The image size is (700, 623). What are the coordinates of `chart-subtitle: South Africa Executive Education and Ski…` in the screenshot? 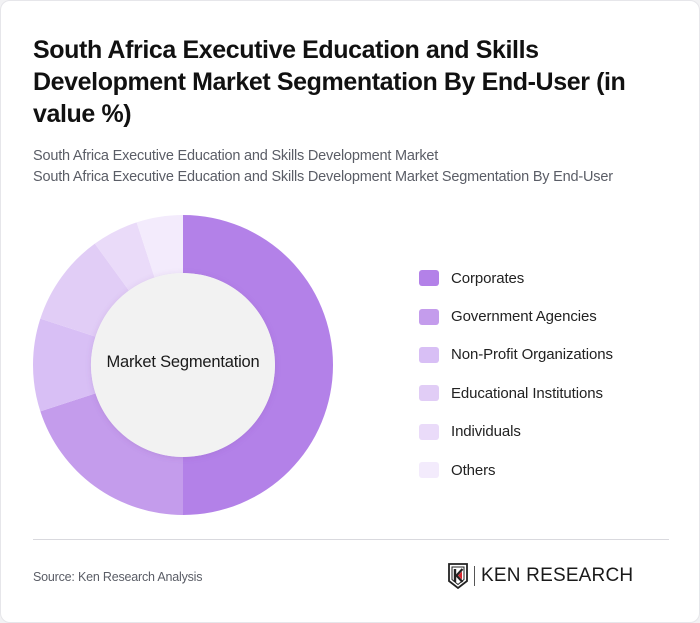 It's located at (358, 167).